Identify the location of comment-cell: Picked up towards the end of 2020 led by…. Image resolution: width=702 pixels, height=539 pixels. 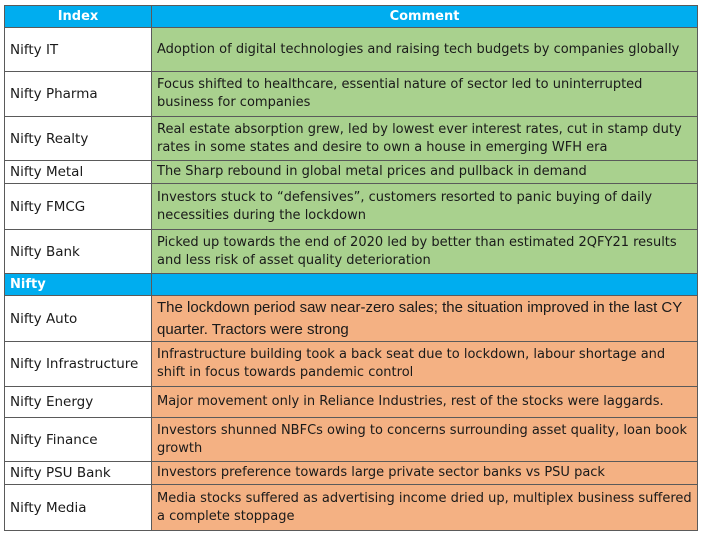
(424, 251).